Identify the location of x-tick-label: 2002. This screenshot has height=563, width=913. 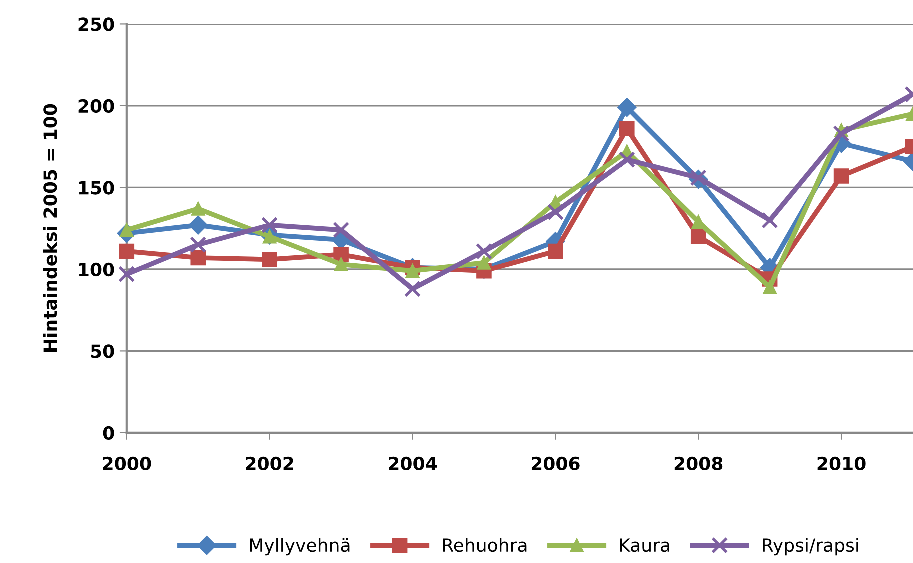
(270, 463).